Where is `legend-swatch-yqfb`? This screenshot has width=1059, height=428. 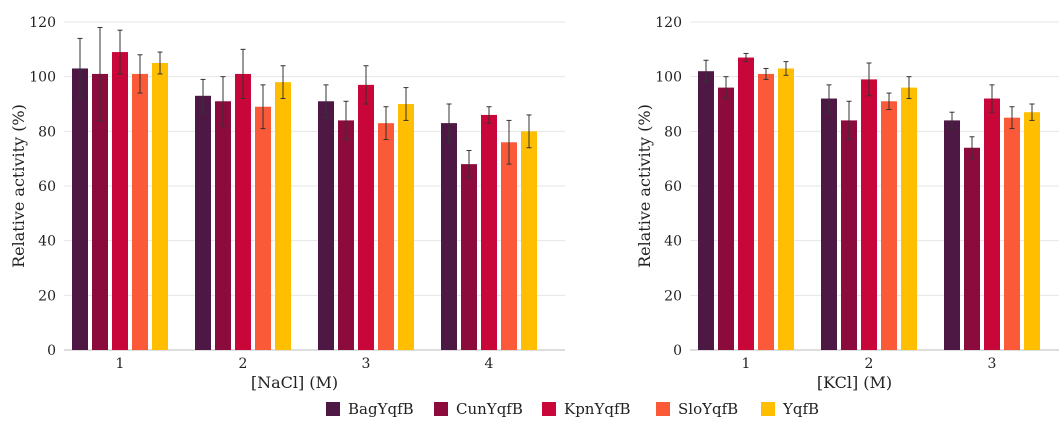
legend-swatch-yqfb is located at coordinates (768, 409).